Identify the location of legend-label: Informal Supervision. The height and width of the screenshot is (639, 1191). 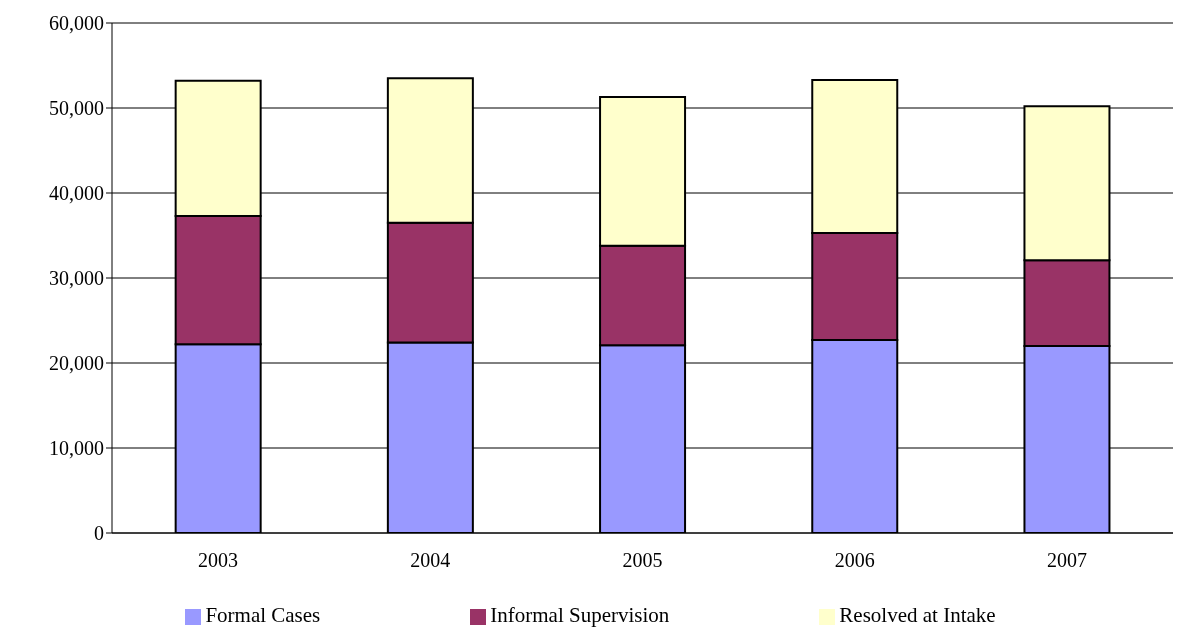
(580, 615).